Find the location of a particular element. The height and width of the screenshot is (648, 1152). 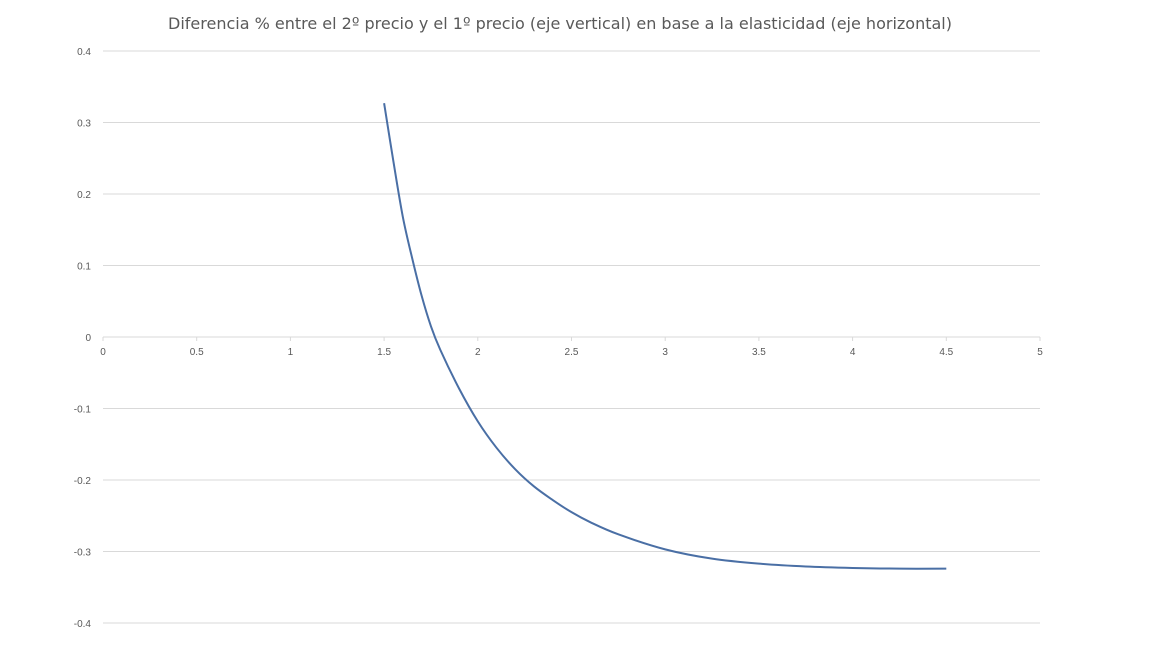

y-tick-label: -0.3 is located at coordinates (83, 553).